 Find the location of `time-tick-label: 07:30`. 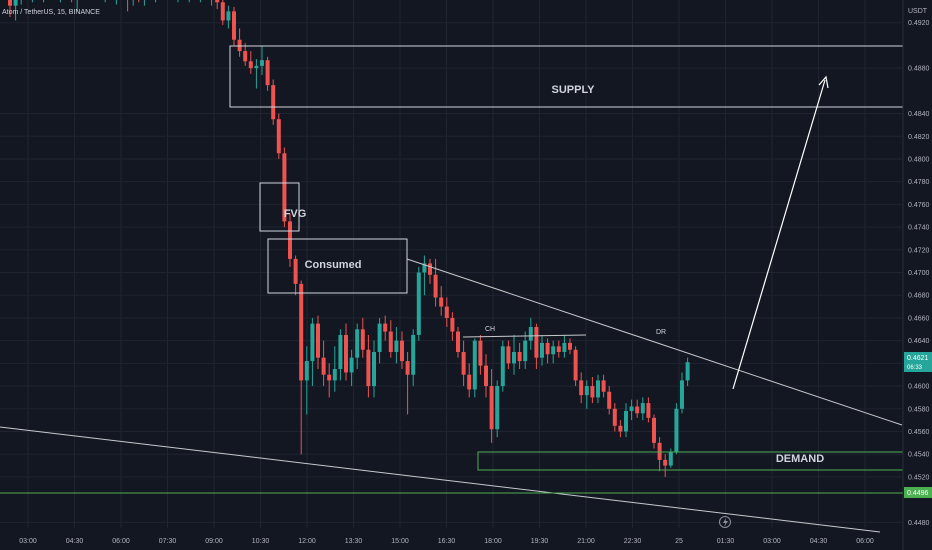

time-tick-label: 07:30 is located at coordinates (168, 541).